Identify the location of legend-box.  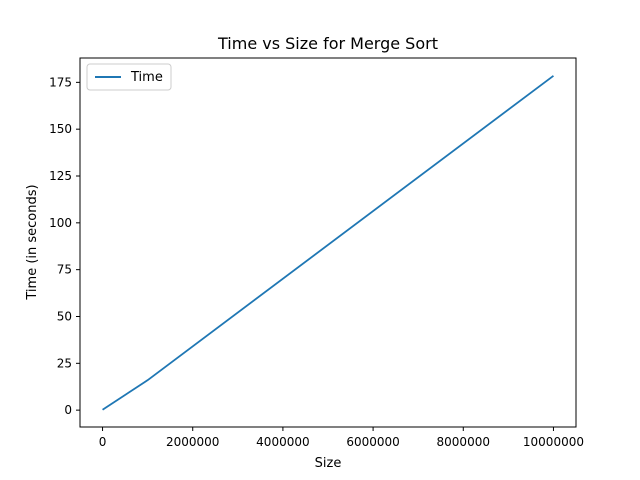
(129, 77).